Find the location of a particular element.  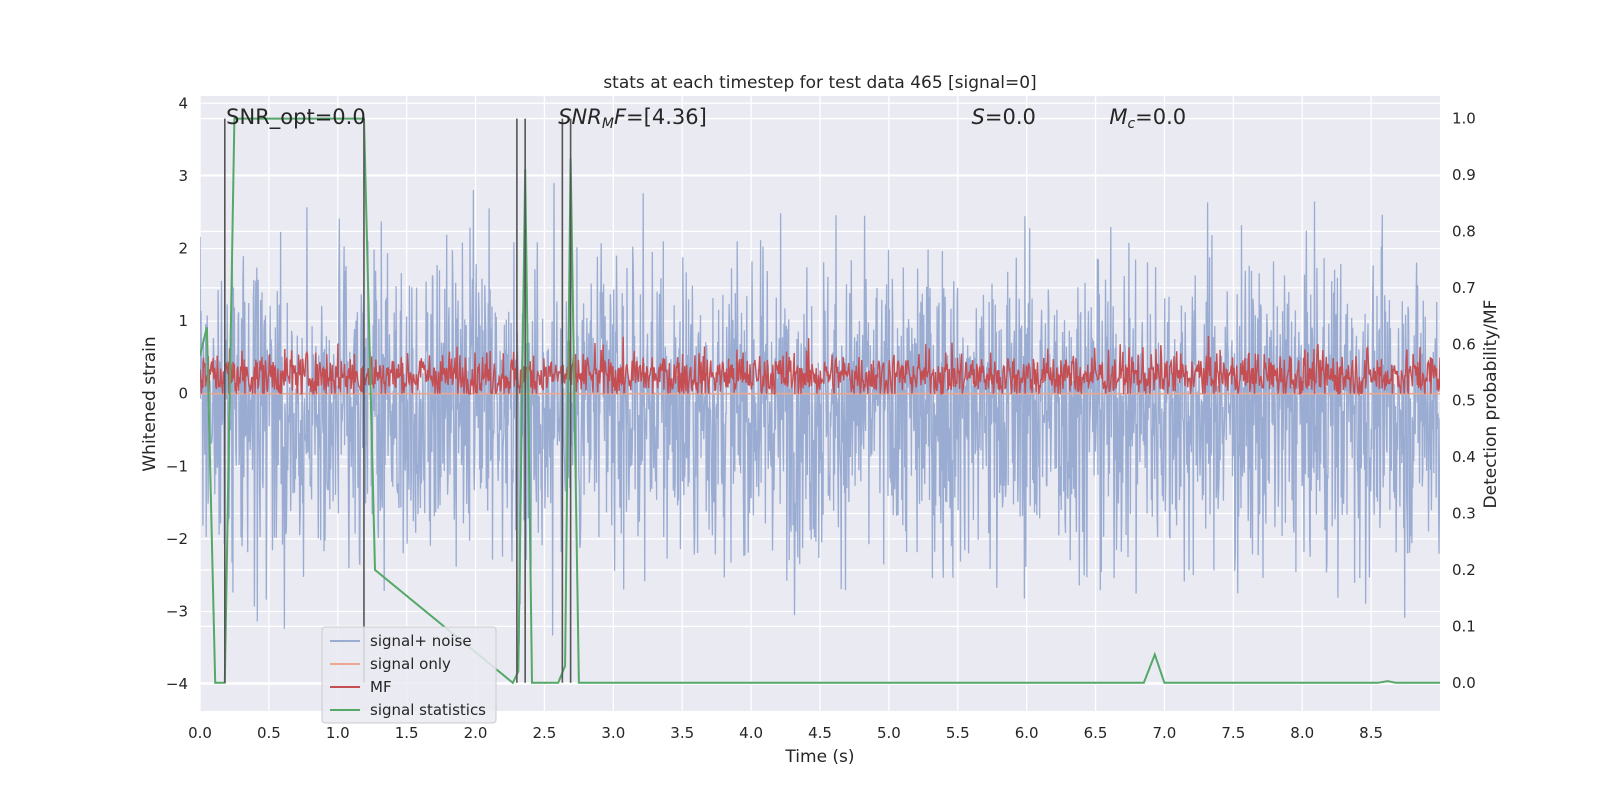

legend-label: MF is located at coordinates (381, 687).